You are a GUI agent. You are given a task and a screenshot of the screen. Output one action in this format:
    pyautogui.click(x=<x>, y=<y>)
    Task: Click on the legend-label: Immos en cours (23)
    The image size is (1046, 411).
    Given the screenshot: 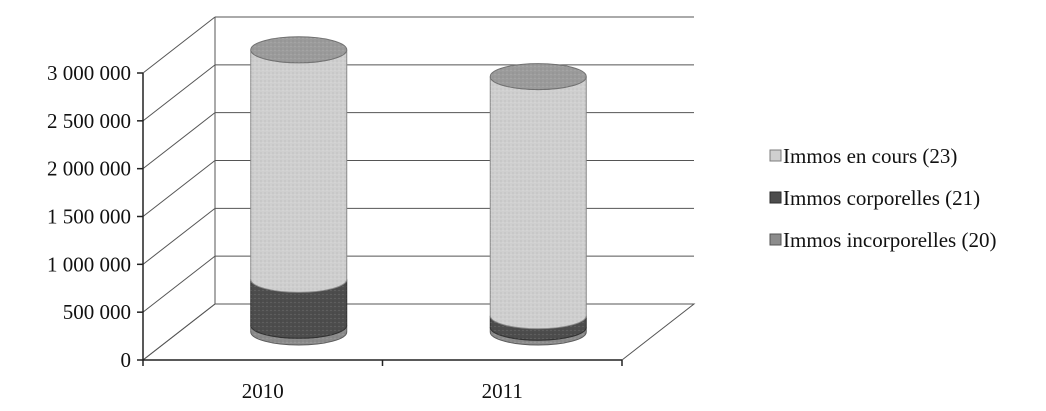 What is the action you would take?
    pyautogui.click(x=870, y=156)
    